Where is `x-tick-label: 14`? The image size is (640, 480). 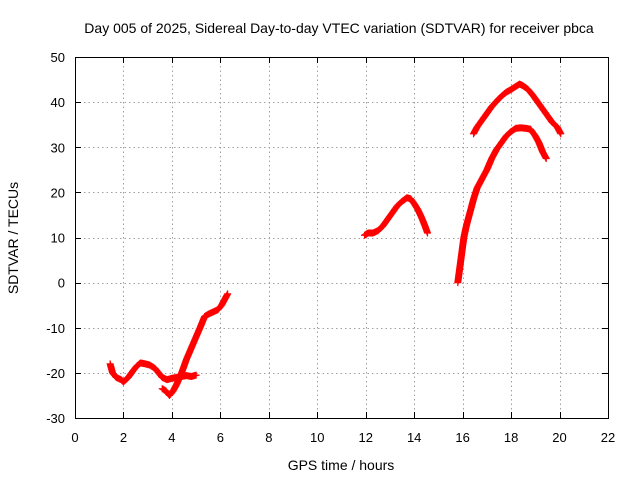
x-tick-label: 14 is located at coordinates (414, 437).